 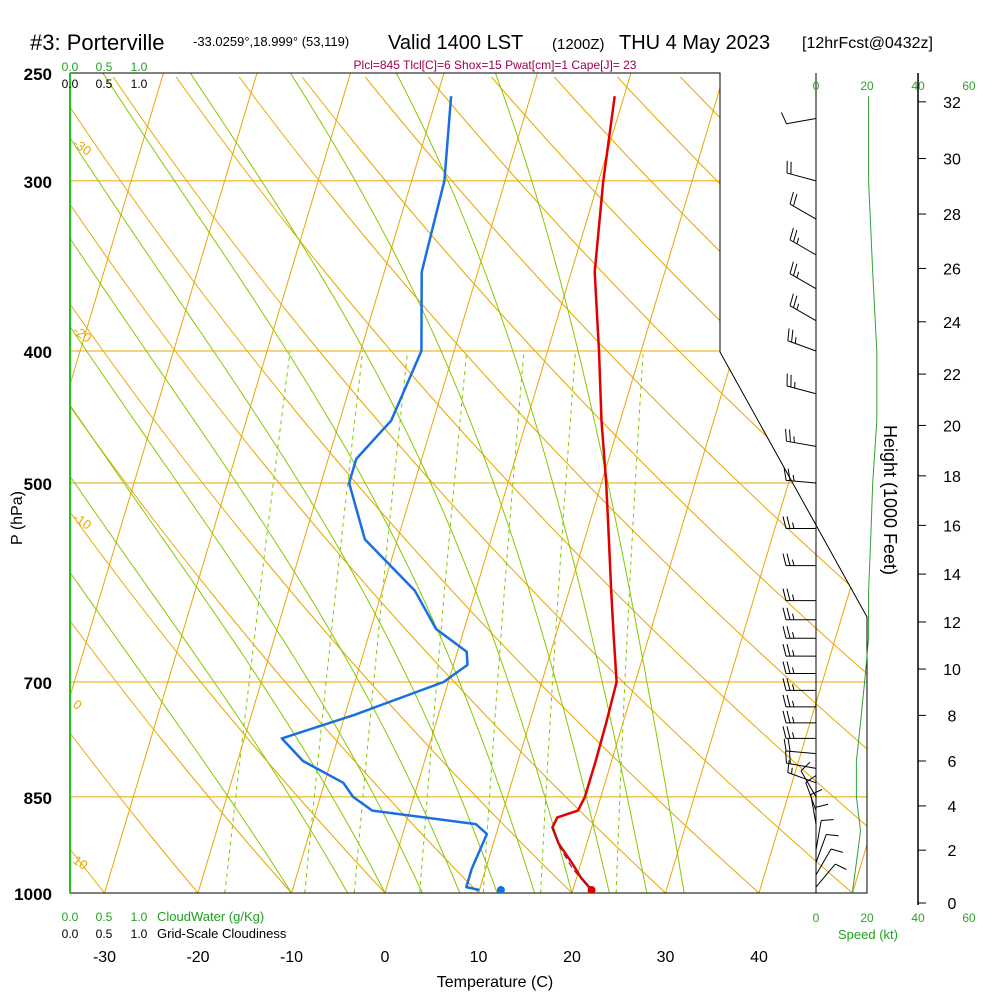 What do you see at coordinates (798, 448) in the screenshot?
I see `dry-adiabat-label: 20` at bounding box center [798, 448].